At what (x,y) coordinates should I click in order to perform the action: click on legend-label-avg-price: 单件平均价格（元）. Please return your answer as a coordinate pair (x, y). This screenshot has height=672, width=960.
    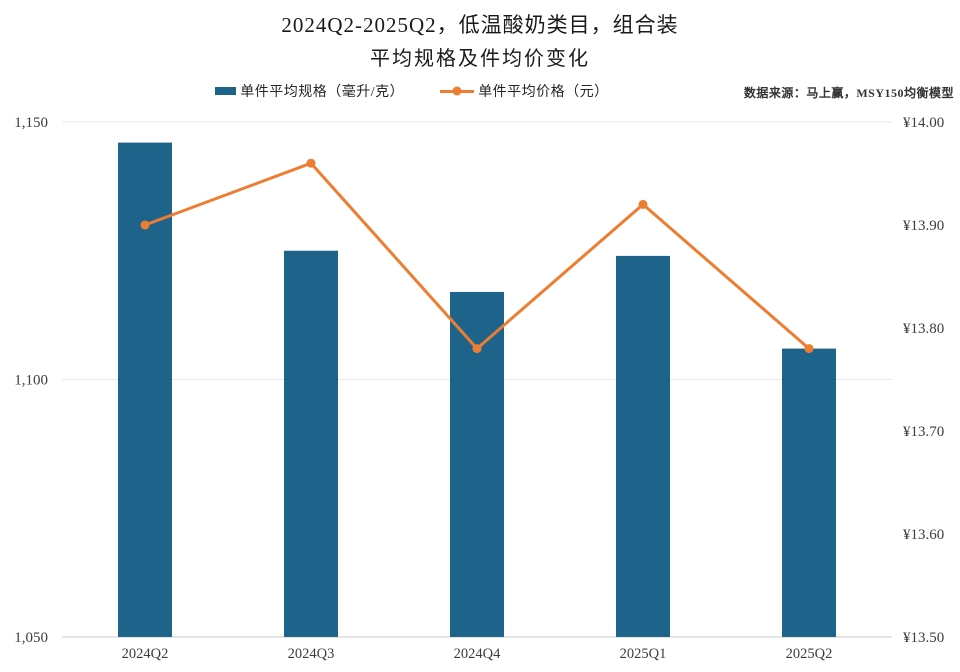
    Looking at the image, I should click on (543, 92).